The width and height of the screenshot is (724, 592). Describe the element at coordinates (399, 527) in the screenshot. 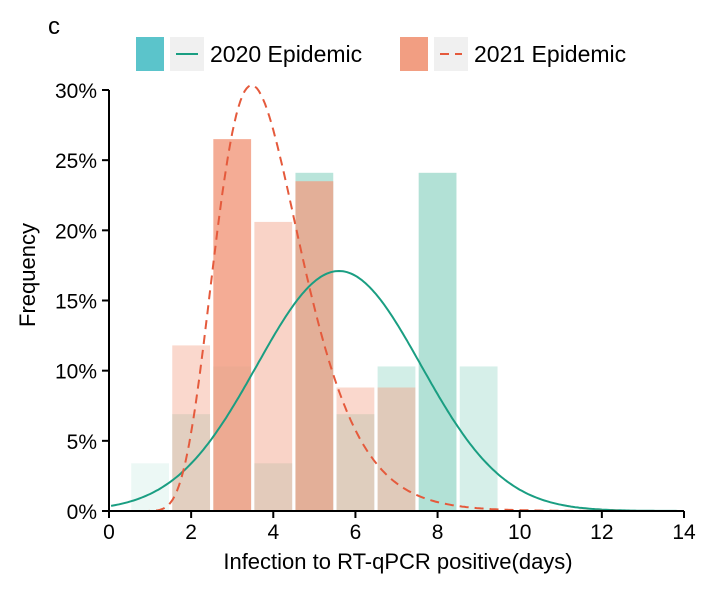

I see `x-ticks: 0 2 4 6 8 10 12 14` at that location.